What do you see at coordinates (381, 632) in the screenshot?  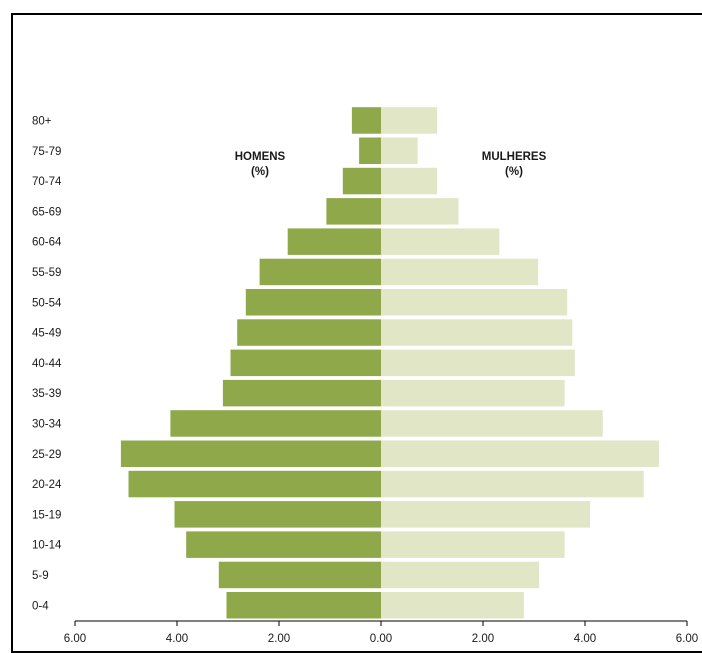 I see `x-axis: 6.00 4.00 2.00 0.00 2.00 4.00 6.00` at bounding box center [381, 632].